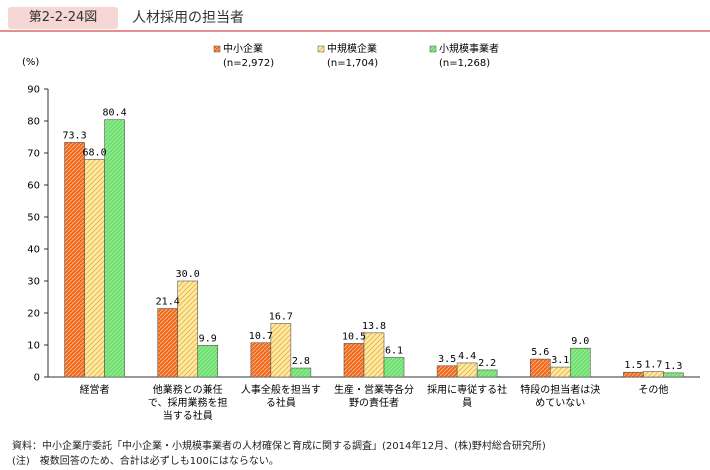  What do you see at coordinates (352, 48) in the screenshot?
I see `legend-series-name: 中規模企業` at bounding box center [352, 48].